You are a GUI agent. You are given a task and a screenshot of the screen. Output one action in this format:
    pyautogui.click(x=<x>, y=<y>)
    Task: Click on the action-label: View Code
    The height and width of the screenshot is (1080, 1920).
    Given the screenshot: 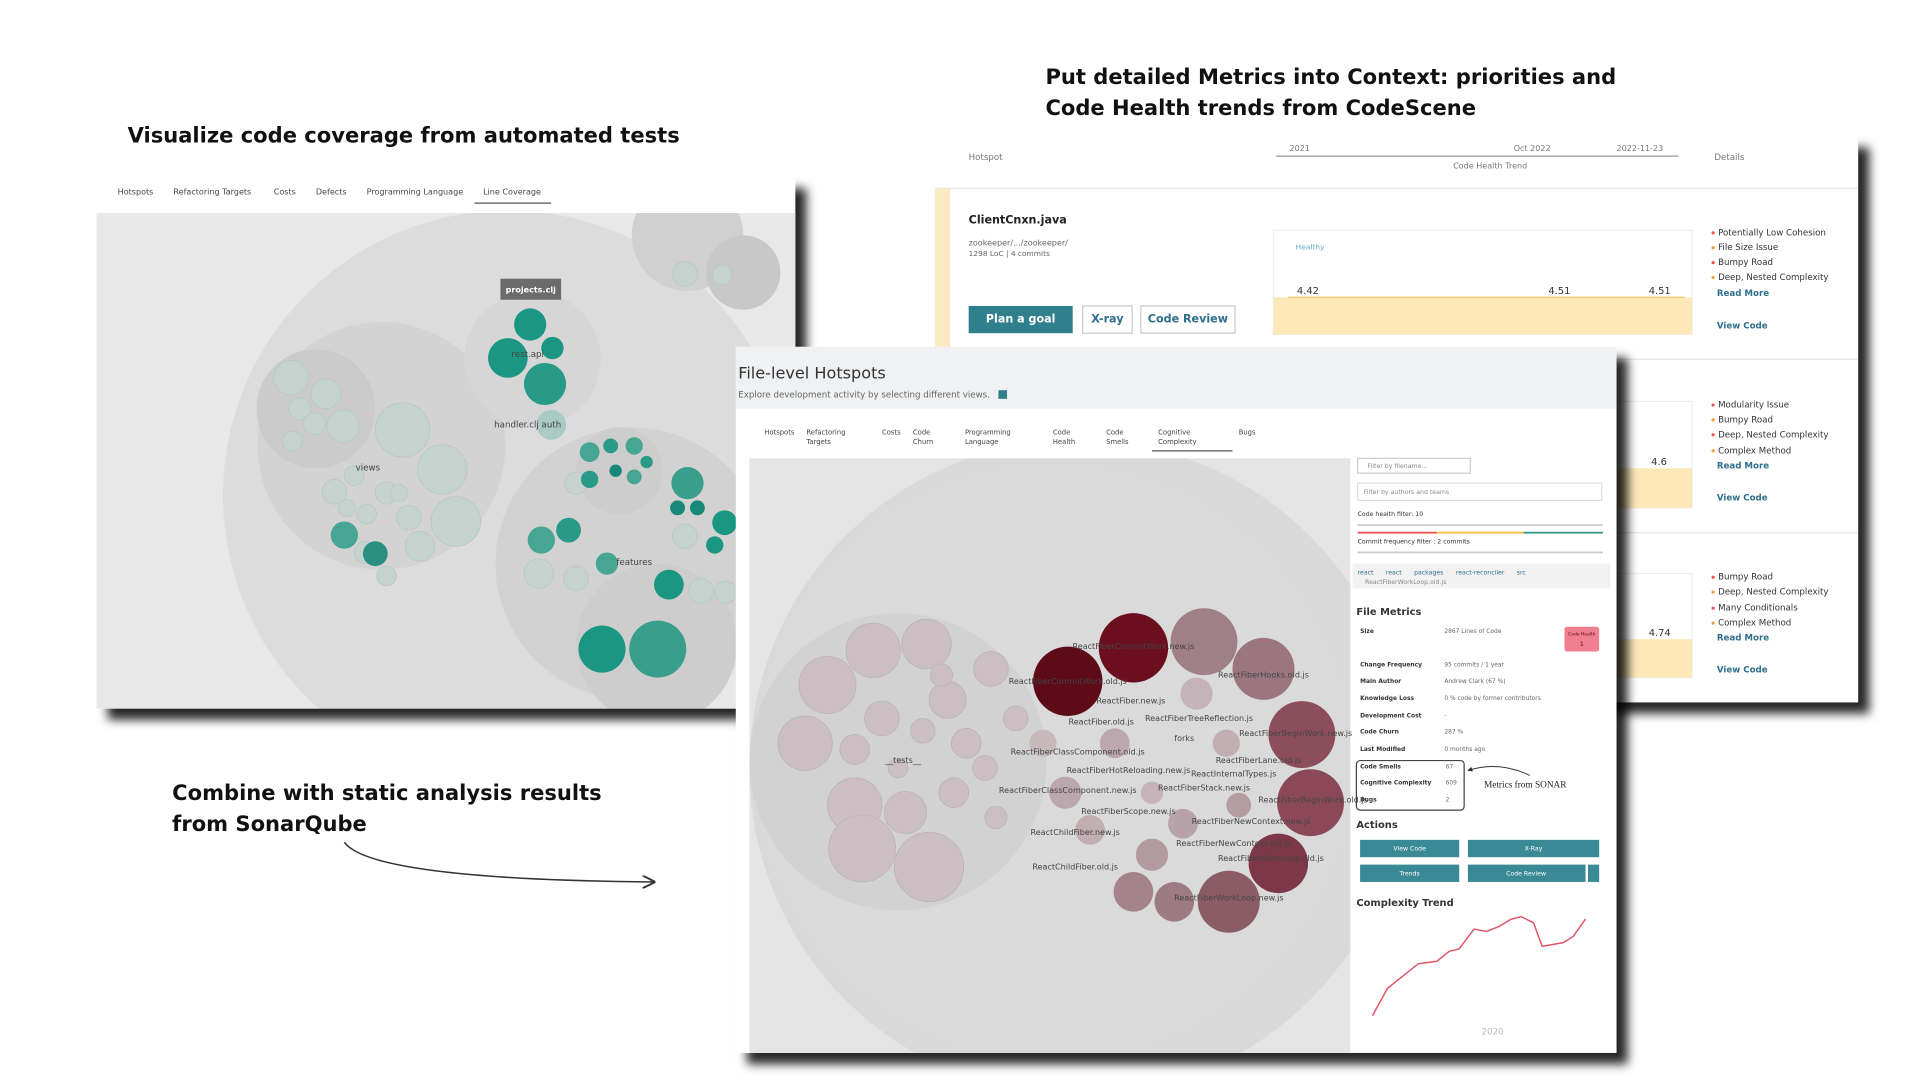 What is the action you would take?
    pyautogui.click(x=1409, y=849)
    